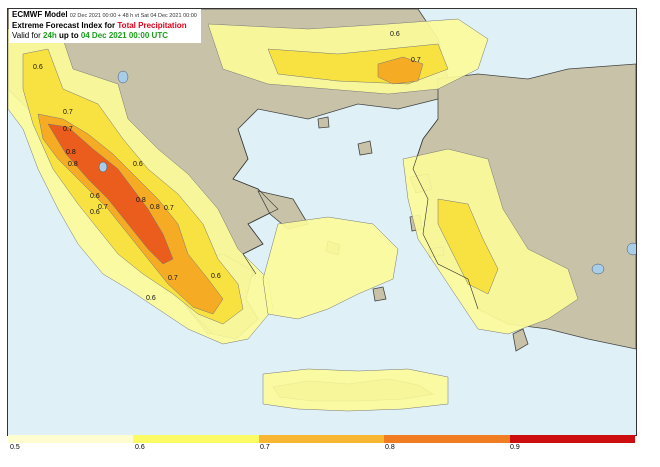 The height and width of the screenshot is (467, 660). I want to click on land-naxos, so click(379, 294).